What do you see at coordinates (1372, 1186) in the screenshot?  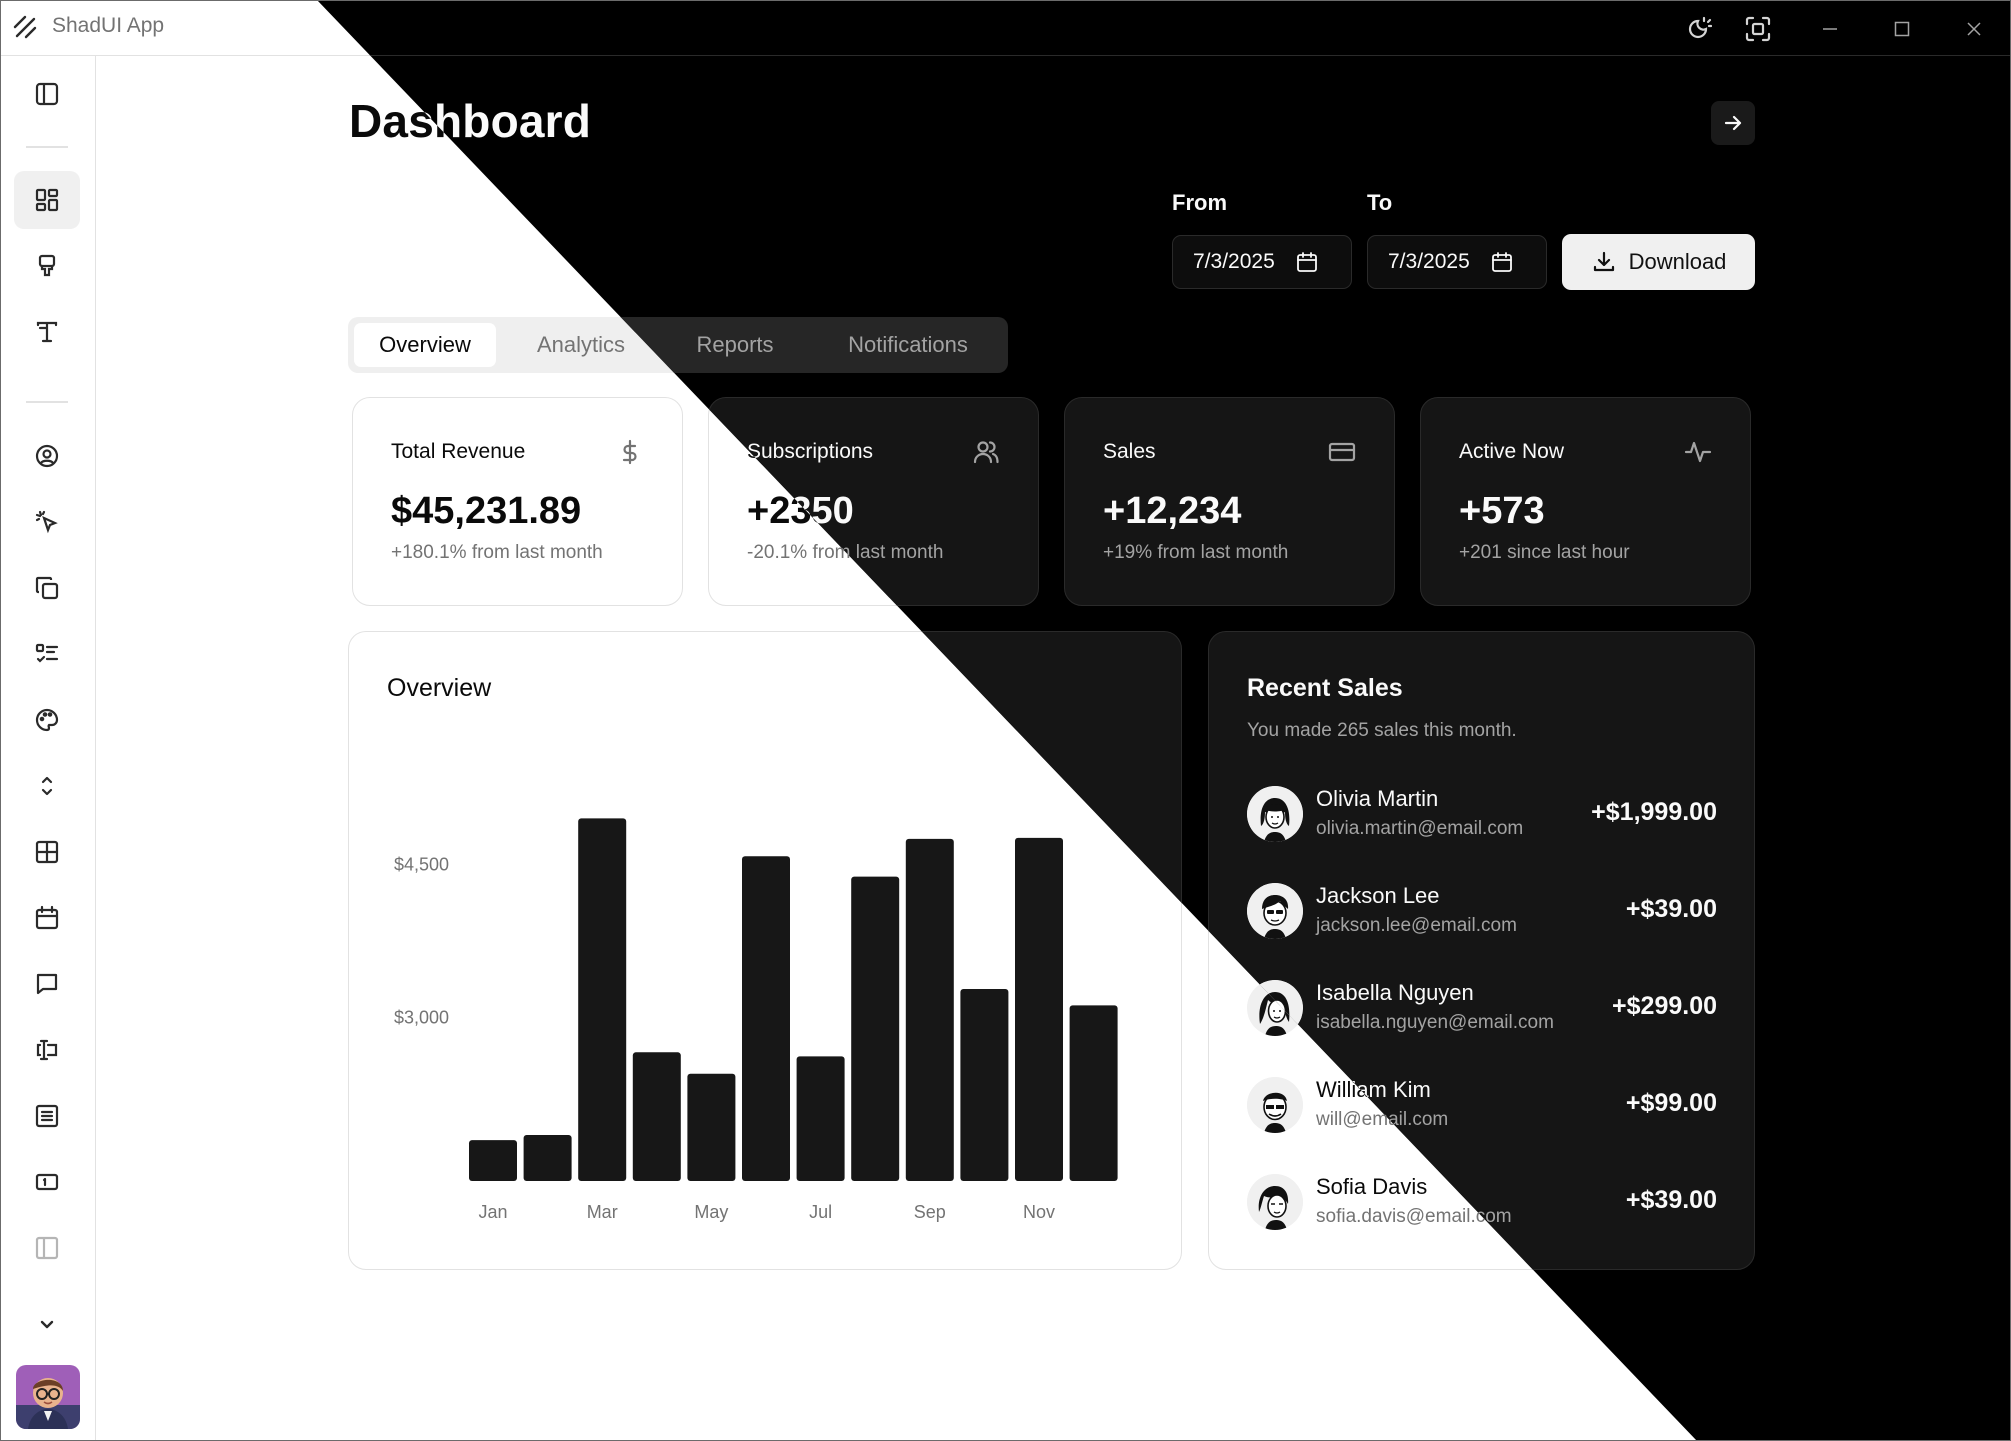 I see `sale-name: Sofia Davis` at bounding box center [1372, 1186].